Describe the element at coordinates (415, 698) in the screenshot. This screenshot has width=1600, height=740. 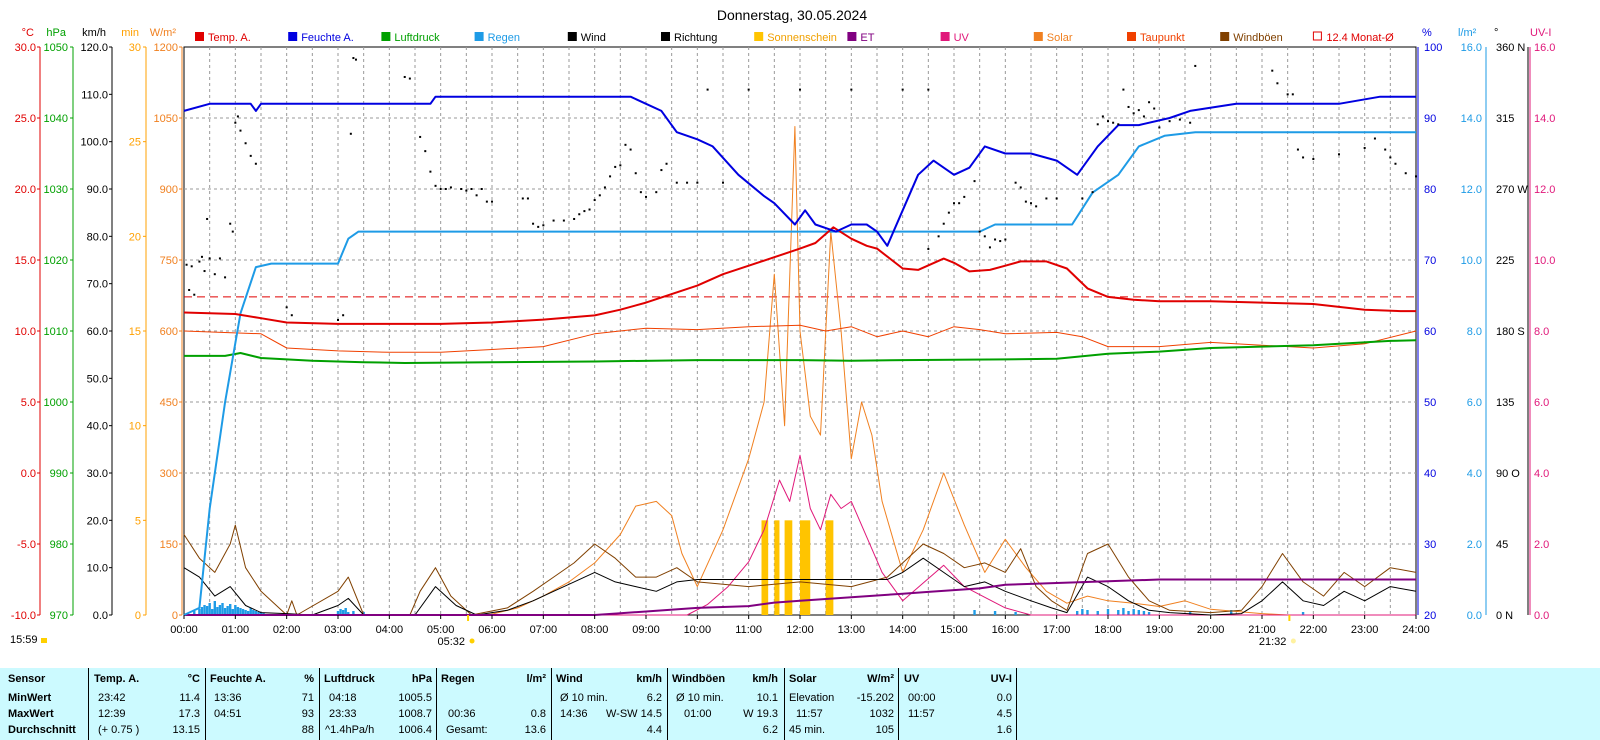
I see `stats-luftdruck-min: 1005.5` at that location.